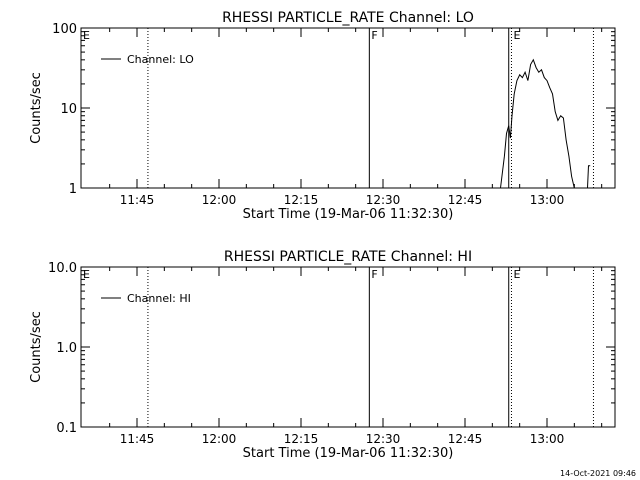 The width and height of the screenshot is (640, 480). What do you see at coordinates (348, 18) in the screenshot?
I see `chart-title: RHESSI PARTICLE_RATE Channel: LO` at bounding box center [348, 18].